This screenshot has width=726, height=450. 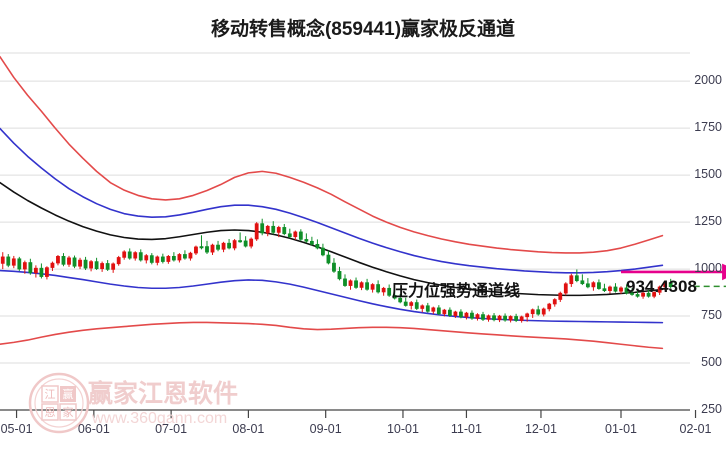 I want to click on y-axis-tick-label: 750, so click(x=711, y=315).